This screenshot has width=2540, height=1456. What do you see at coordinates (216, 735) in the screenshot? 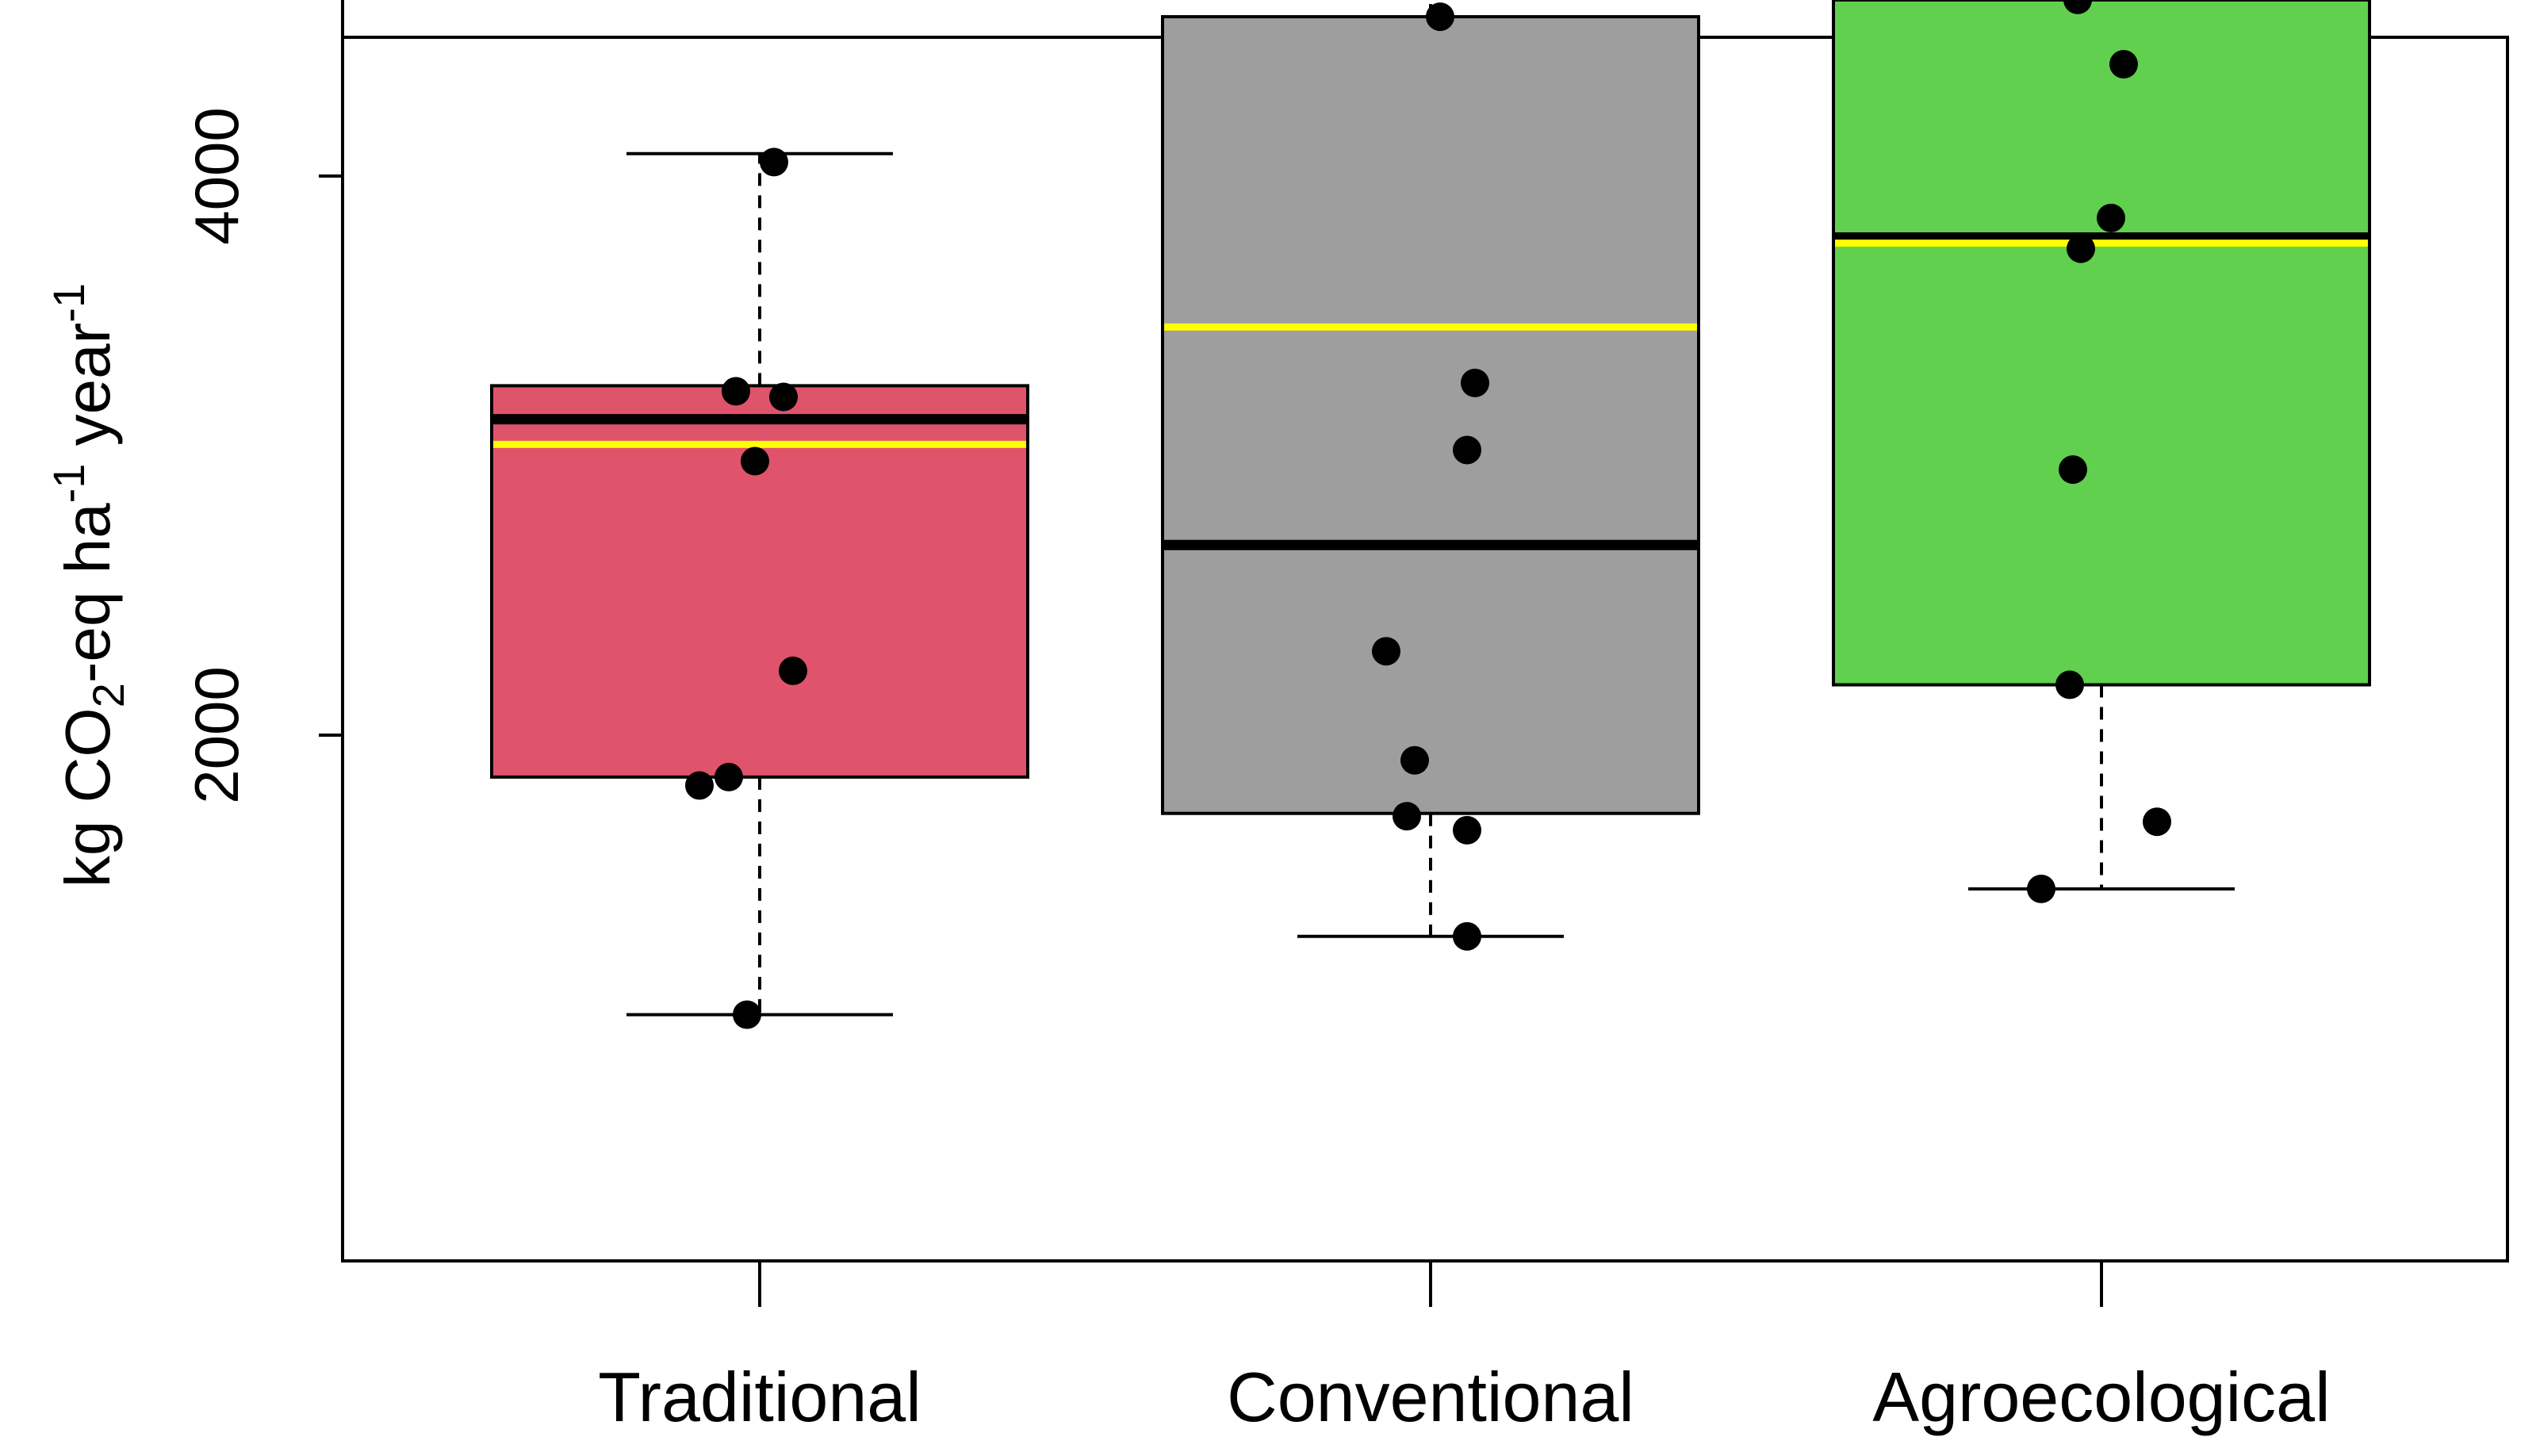
I see `y-tick-label: 2000` at bounding box center [216, 735].